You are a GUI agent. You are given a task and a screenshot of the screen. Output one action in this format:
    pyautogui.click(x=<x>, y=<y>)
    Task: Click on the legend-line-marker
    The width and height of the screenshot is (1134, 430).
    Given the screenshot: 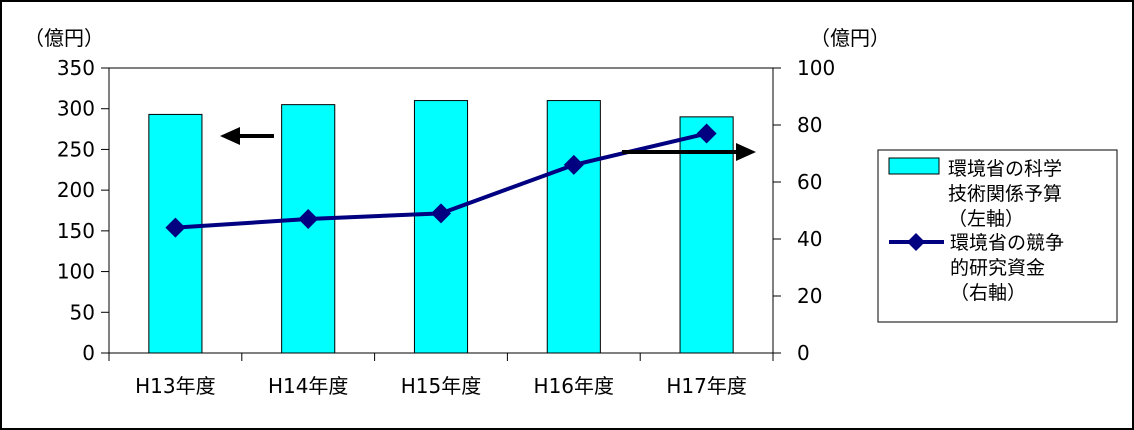 What is the action you would take?
    pyautogui.click(x=916, y=242)
    